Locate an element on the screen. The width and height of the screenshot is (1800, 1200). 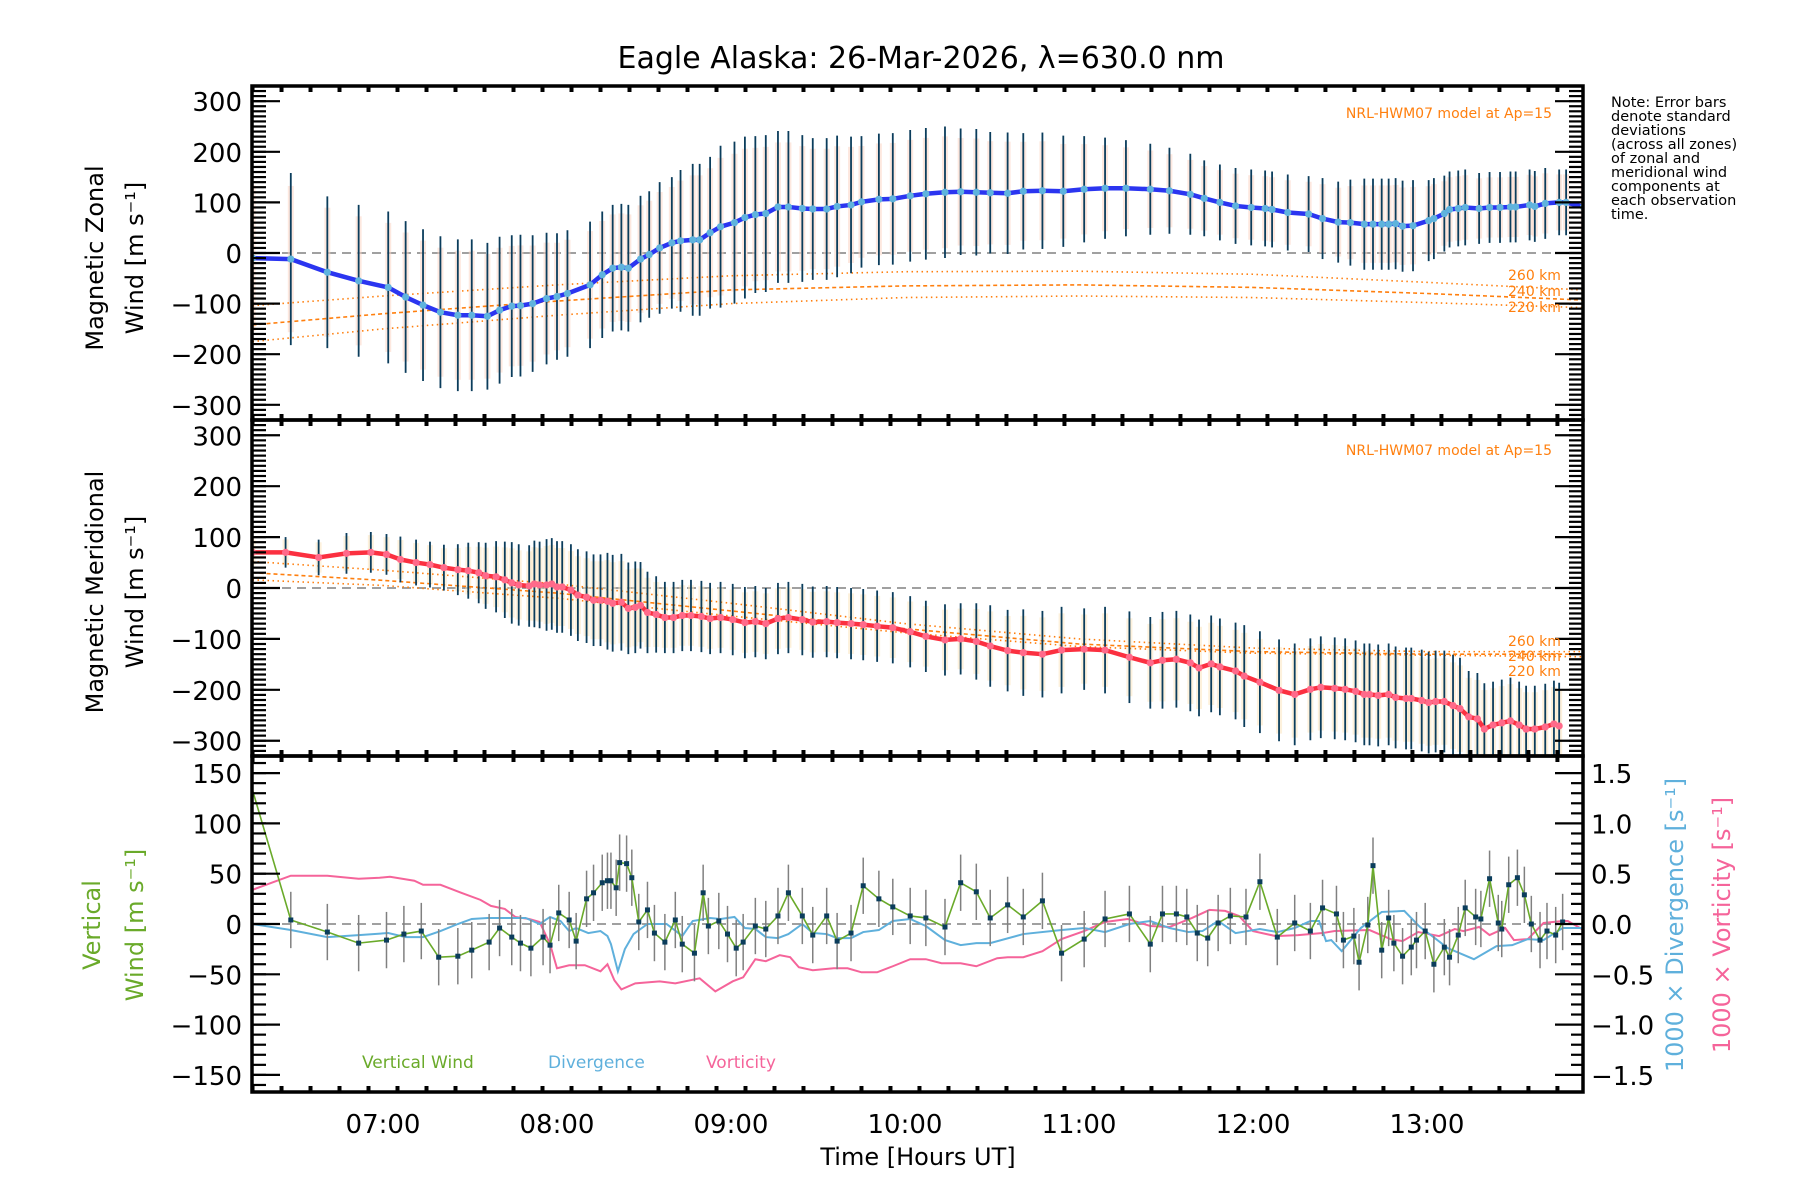
note-line: (across all zones) is located at coordinates (1674, 145).